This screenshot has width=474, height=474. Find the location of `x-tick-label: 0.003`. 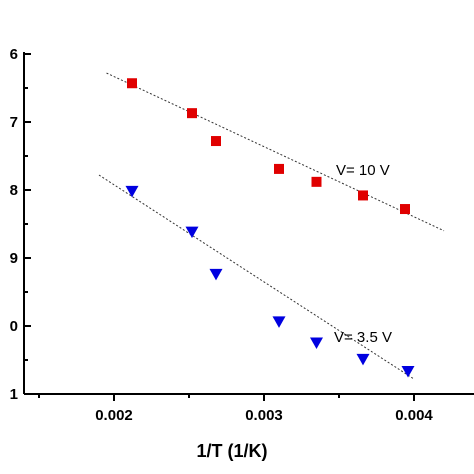

x-tick-label: 0.003 is located at coordinates (264, 415).